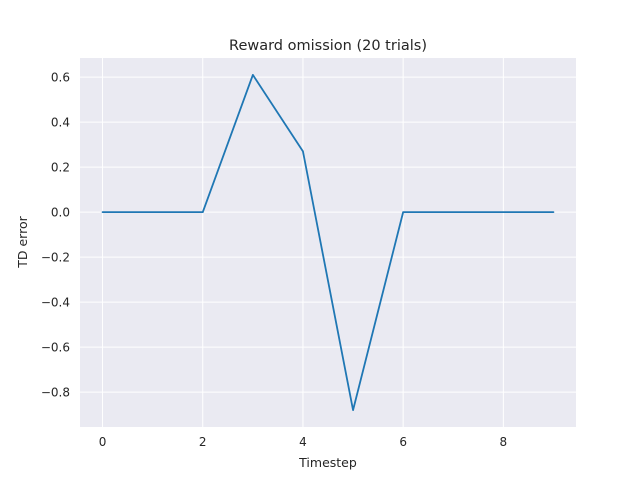  I want to click on y-tick-label: −0.8, so click(55, 393).